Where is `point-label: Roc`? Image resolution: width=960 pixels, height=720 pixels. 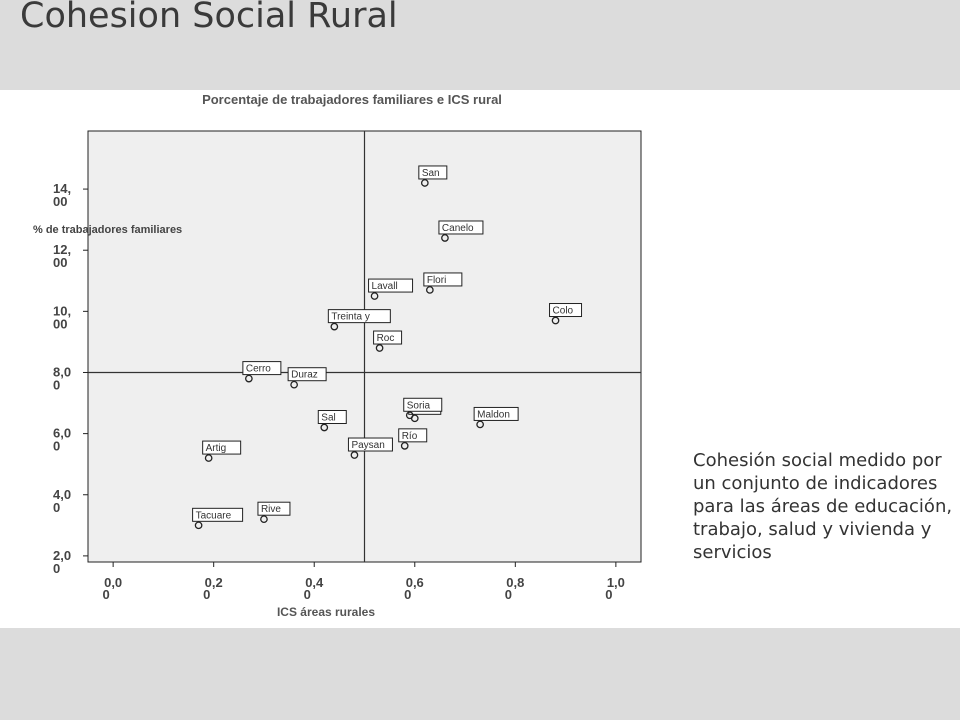 point-label: Roc is located at coordinates (386, 338).